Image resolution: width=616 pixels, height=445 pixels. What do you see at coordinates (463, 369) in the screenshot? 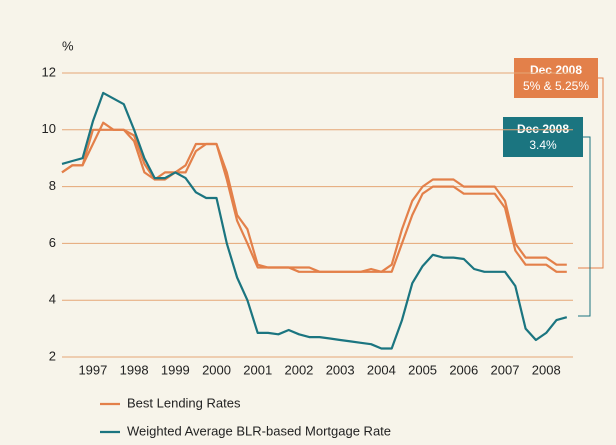
I see `x-tick-label: 2006` at bounding box center [463, 369].